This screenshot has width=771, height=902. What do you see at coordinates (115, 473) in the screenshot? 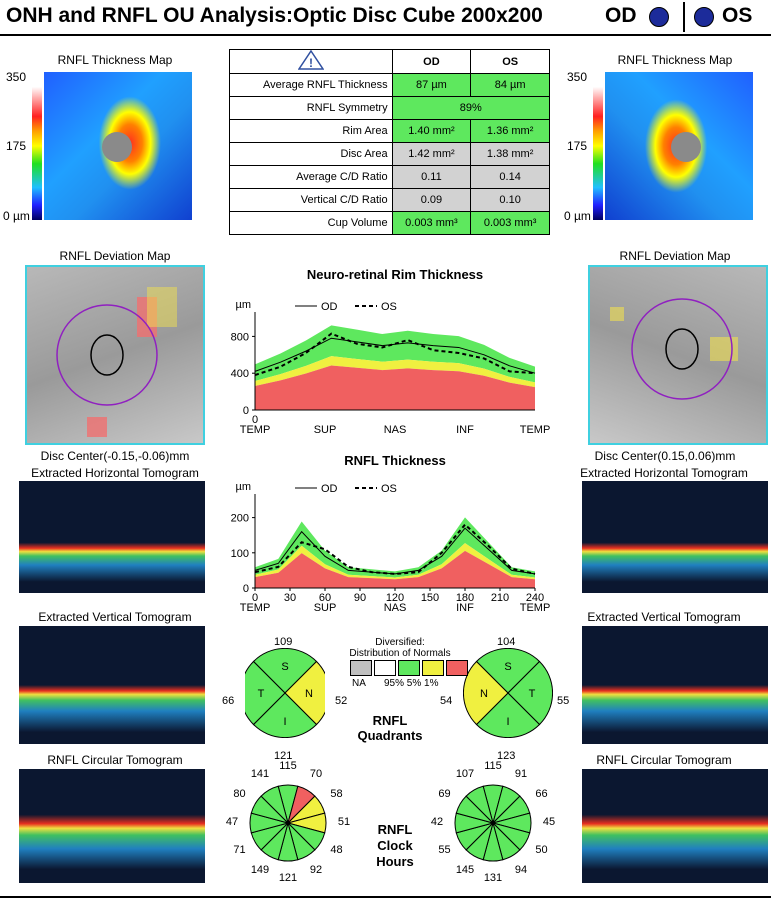
I see `od-horizontal-tomogram-title: Extracted Horizontal Tomogram` at bounding box center [115, 473].